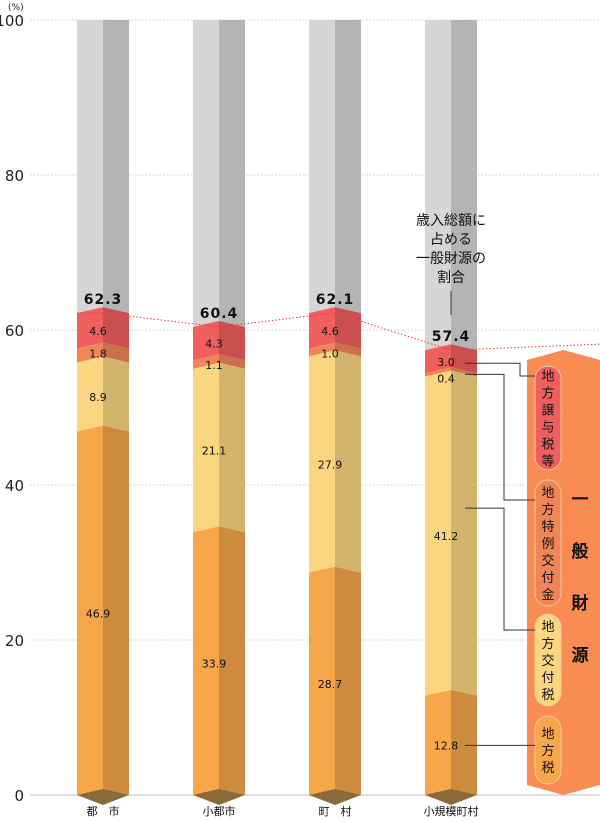  I want to click on y-tick-label: 20, so click(14, 641).